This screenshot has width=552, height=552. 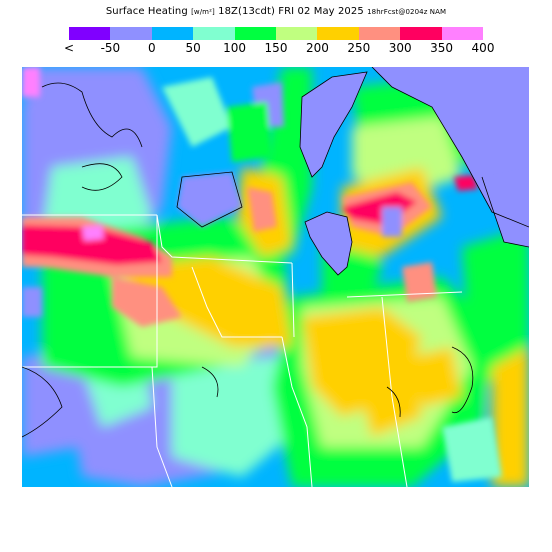 What do you see at coordinates (407, 12) in the screenshot?
I see `title-model-run: 18hrFcst@0204z NAM` at bounding box center [407, 12].